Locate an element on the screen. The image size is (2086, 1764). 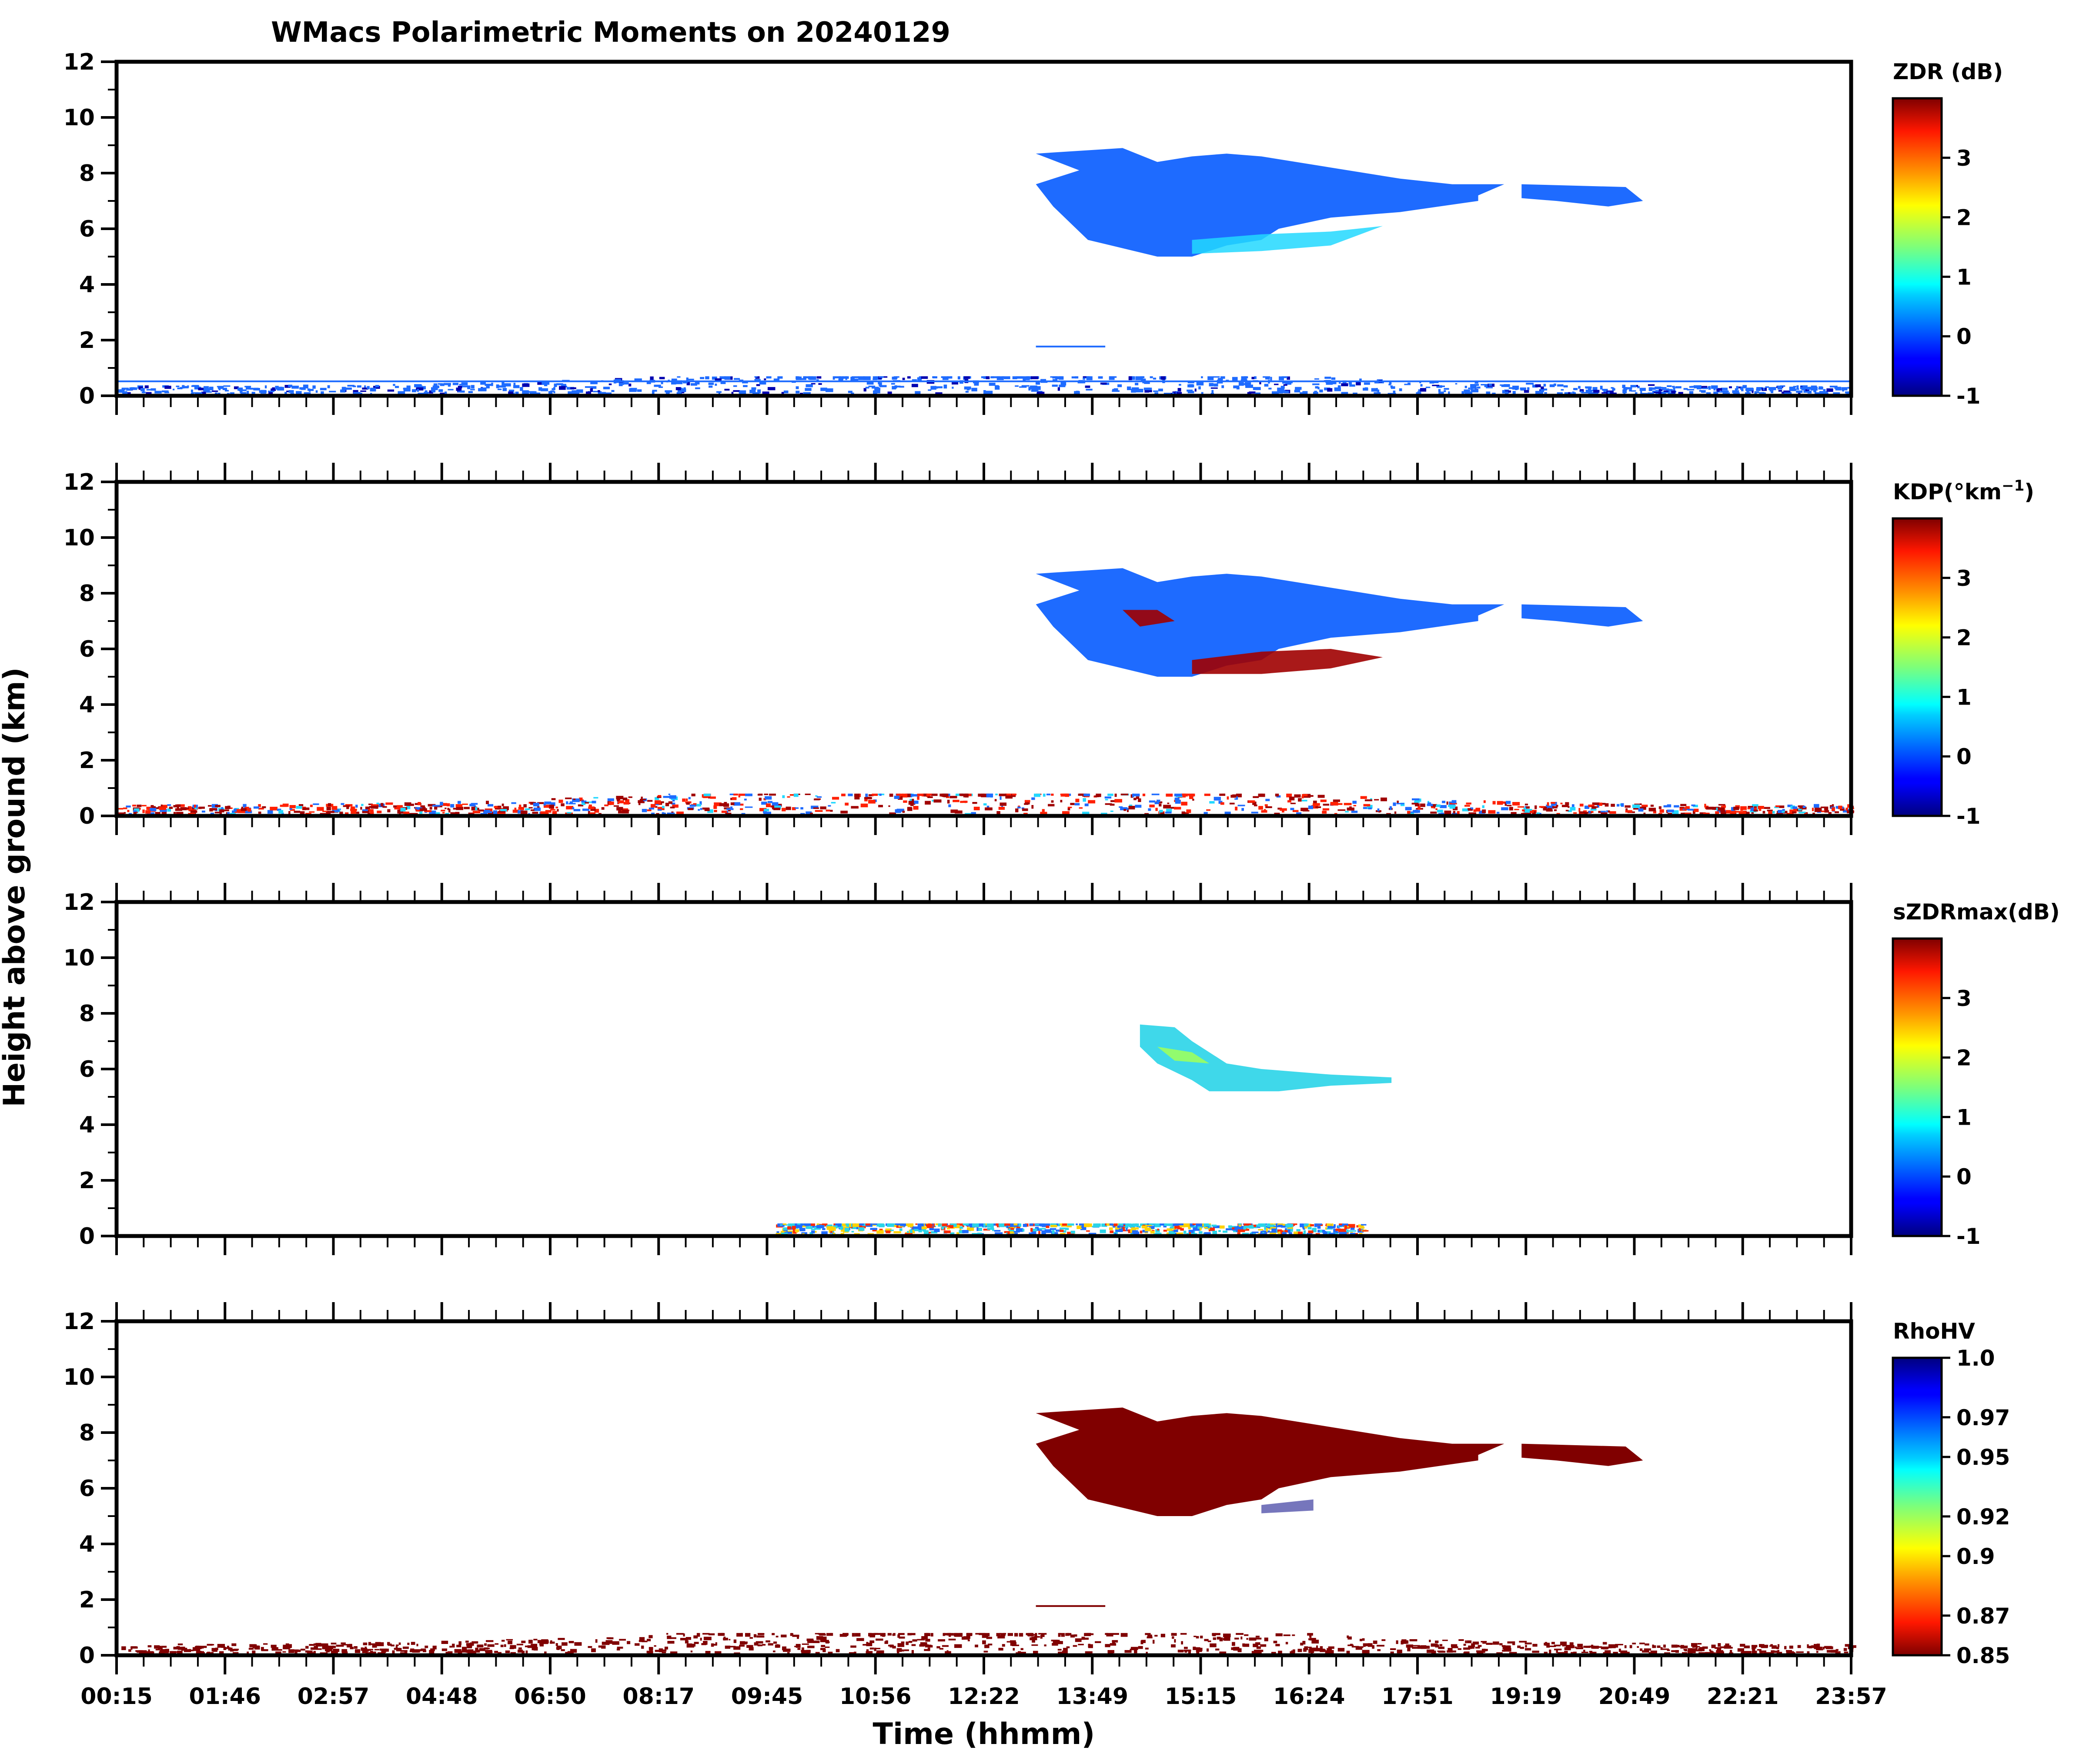
cloud-echo is located at coordinates (1266, 1058).